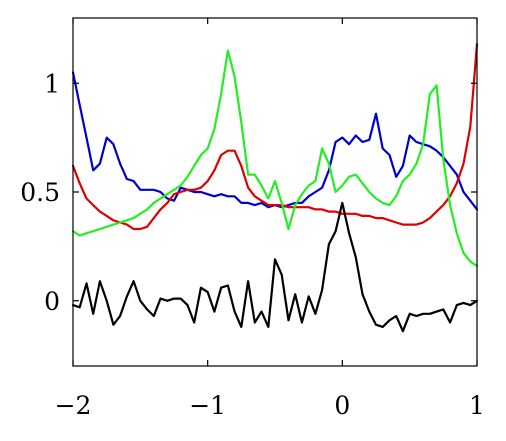 This screenshot has height=441, width=506. What do you see at coordinates (52, 301) in the screenshot?
I see `y-tick-label: 0` at bounding box center [52, 301].